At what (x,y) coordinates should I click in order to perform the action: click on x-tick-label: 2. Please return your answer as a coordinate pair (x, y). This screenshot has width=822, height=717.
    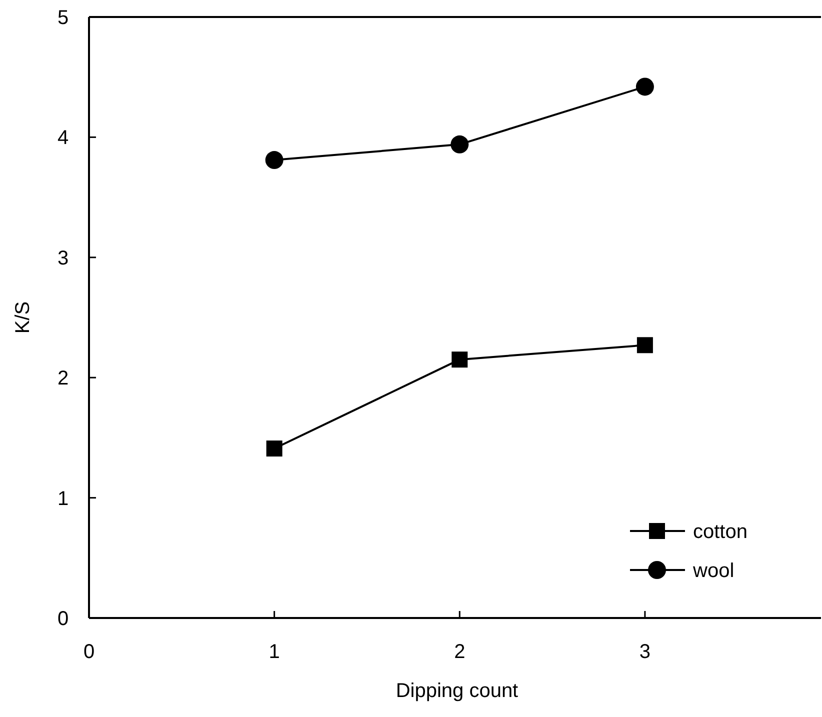
    Looking at the image, I should click on (460, 652).